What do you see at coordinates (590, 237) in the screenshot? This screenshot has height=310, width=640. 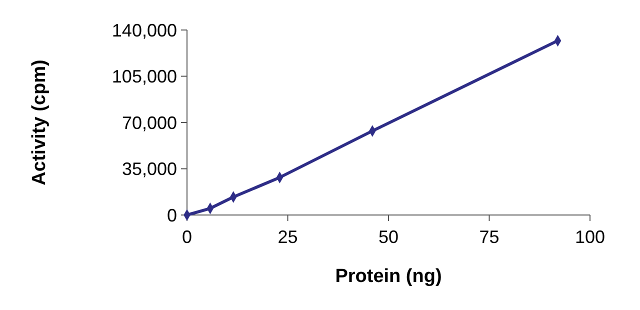 I see `x-tick-label: 100` at bounding box center [590, 237].